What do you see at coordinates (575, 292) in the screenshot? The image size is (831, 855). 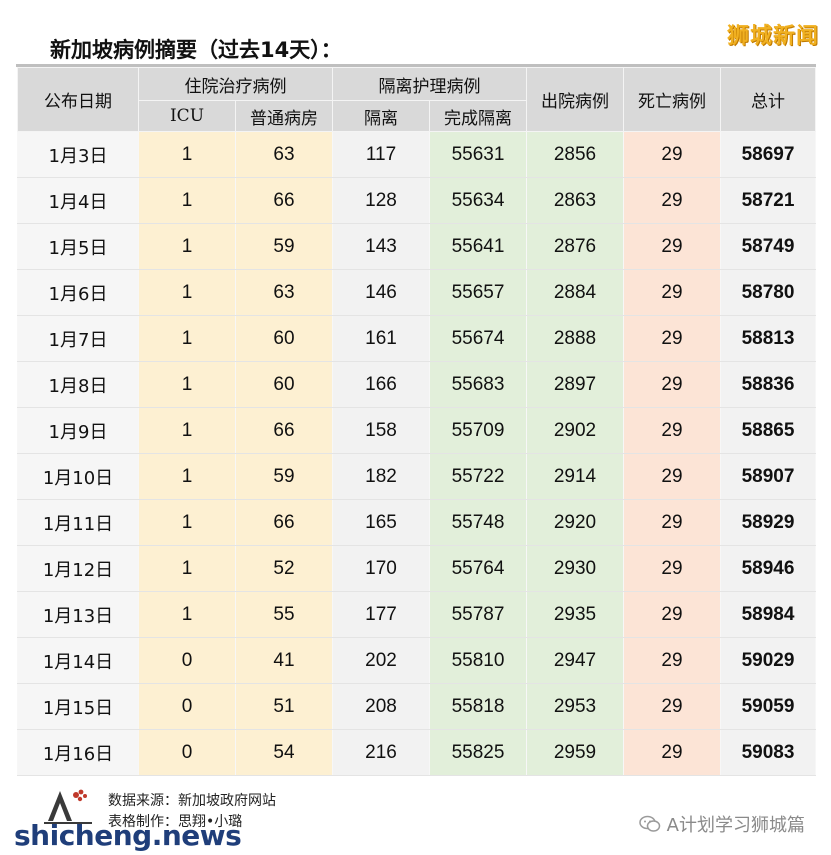 I see `cell-discharged: 2884` at bounding box center [575, 292].